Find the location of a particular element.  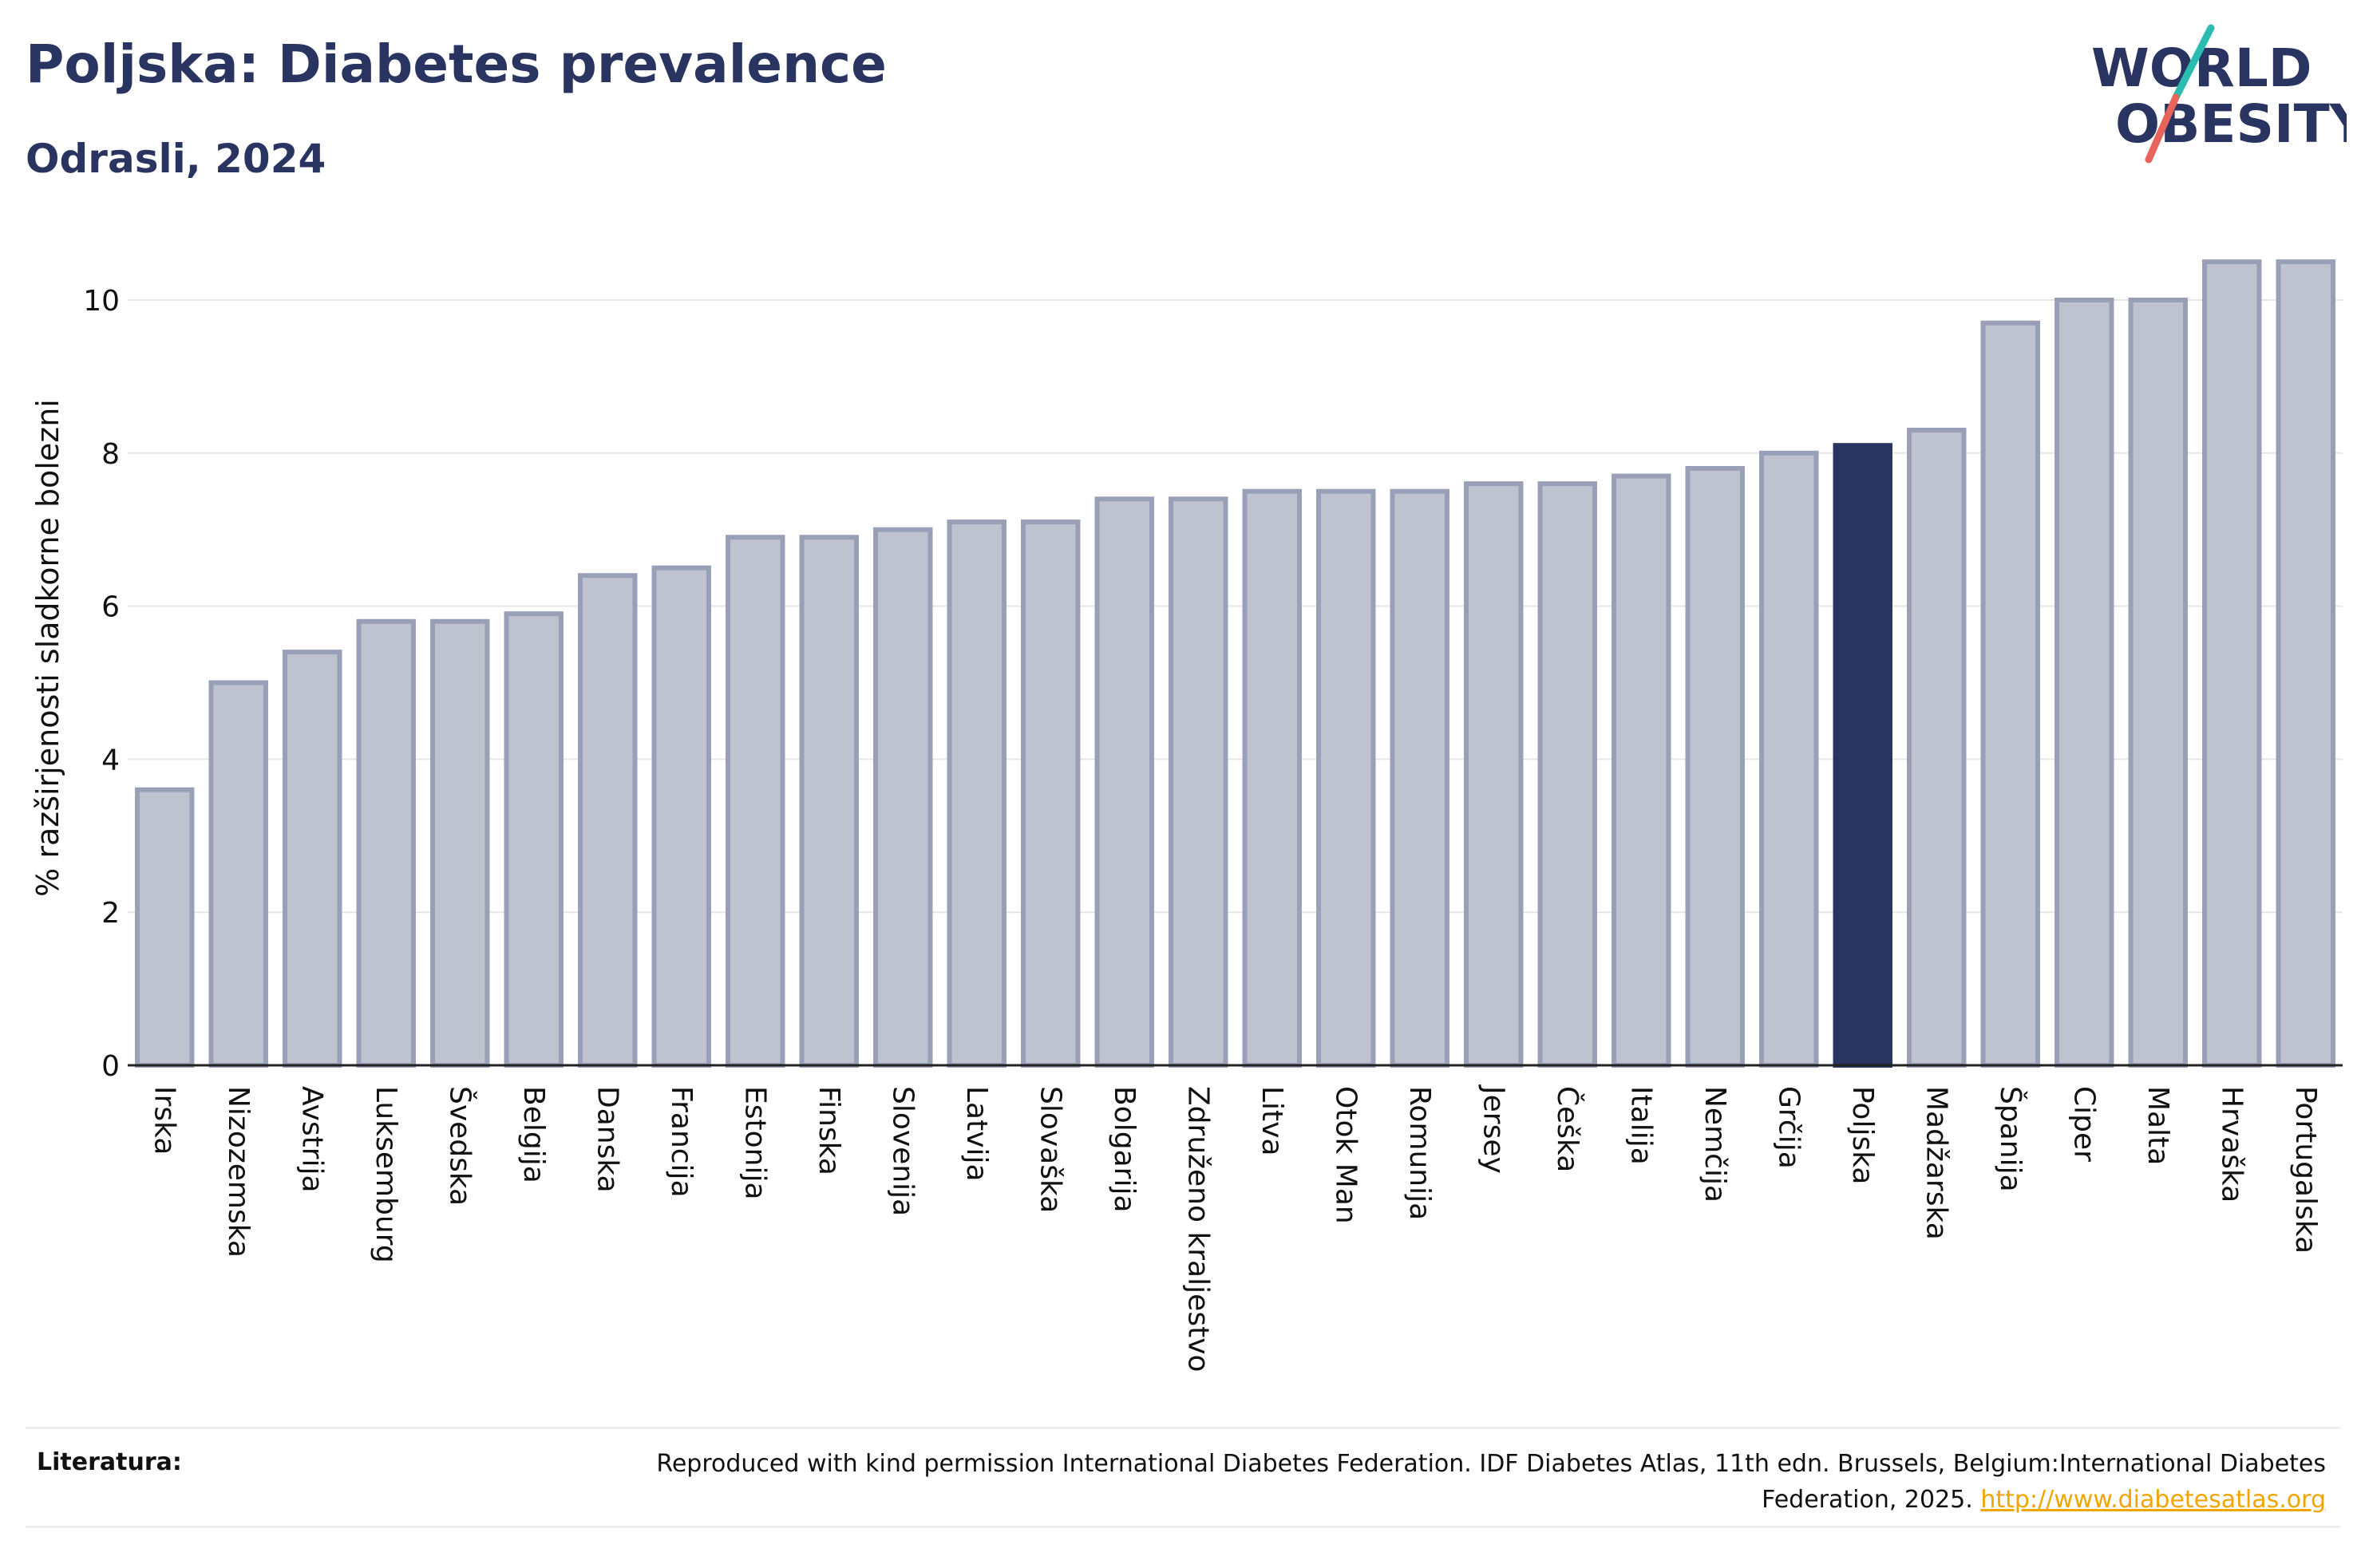

bar-finska is located at coordinates (829, 801).